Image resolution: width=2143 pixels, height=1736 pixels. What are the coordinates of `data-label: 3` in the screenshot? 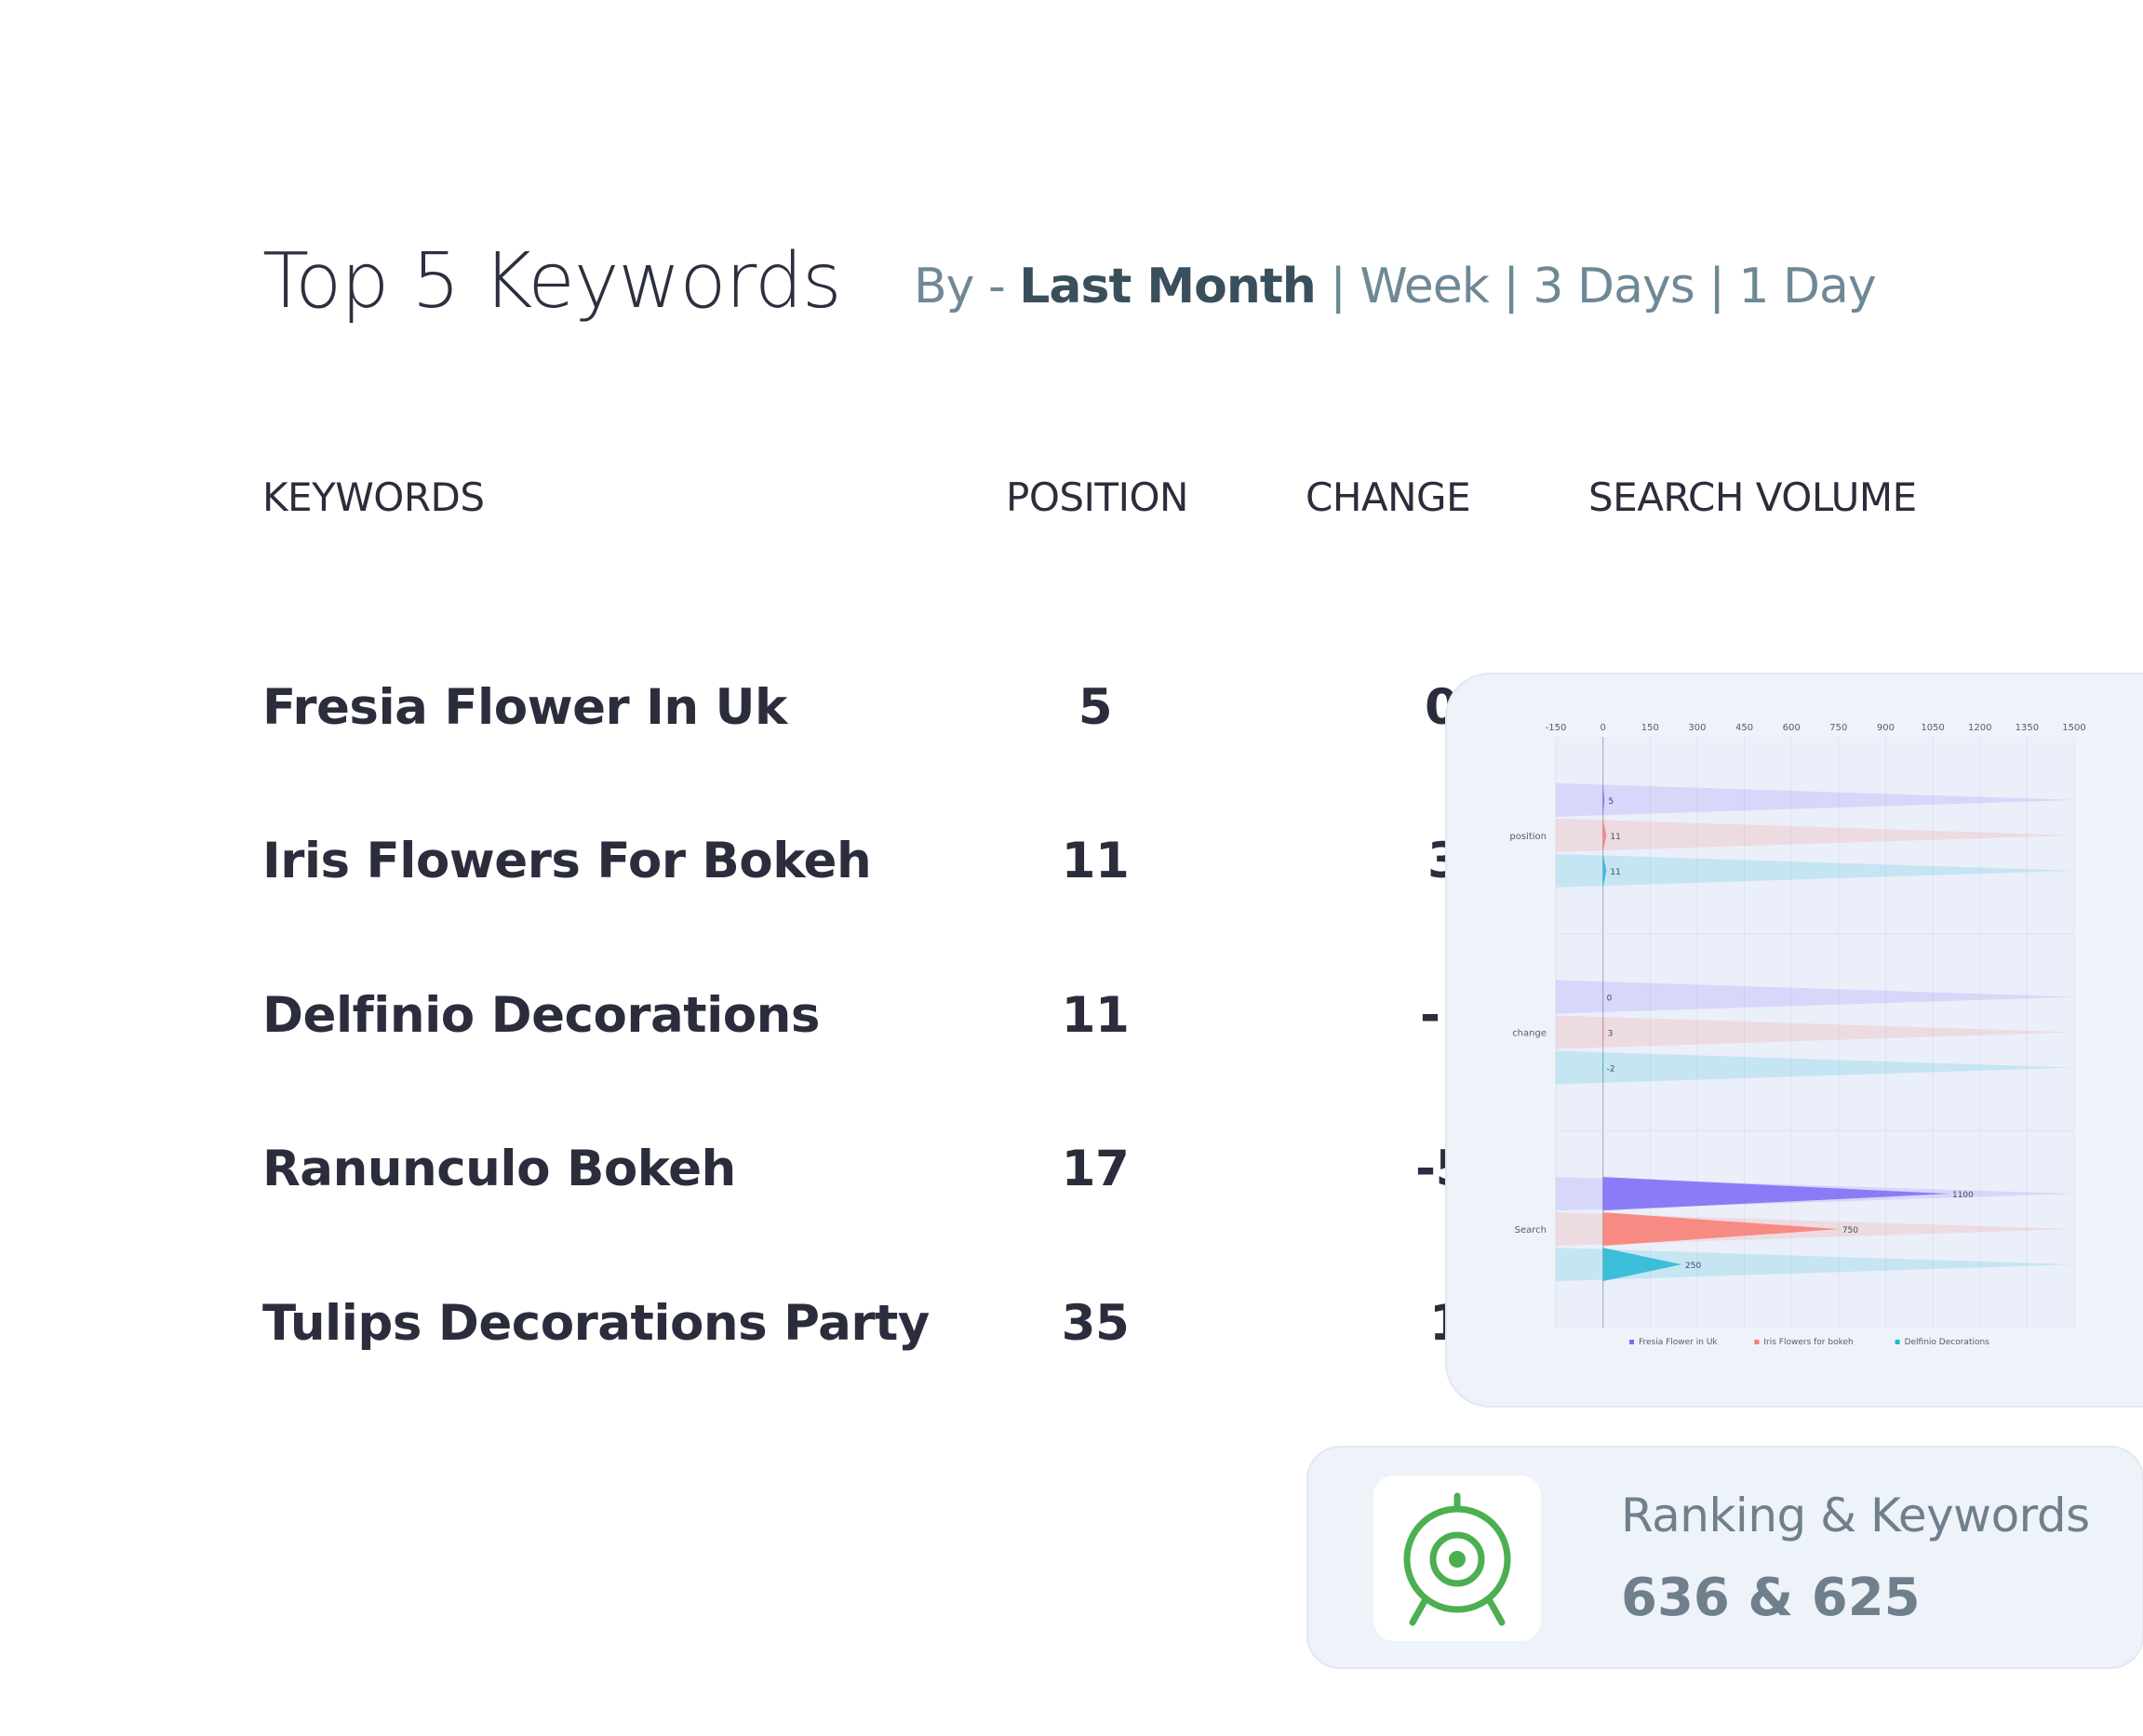 It's located at (1611, 1035).